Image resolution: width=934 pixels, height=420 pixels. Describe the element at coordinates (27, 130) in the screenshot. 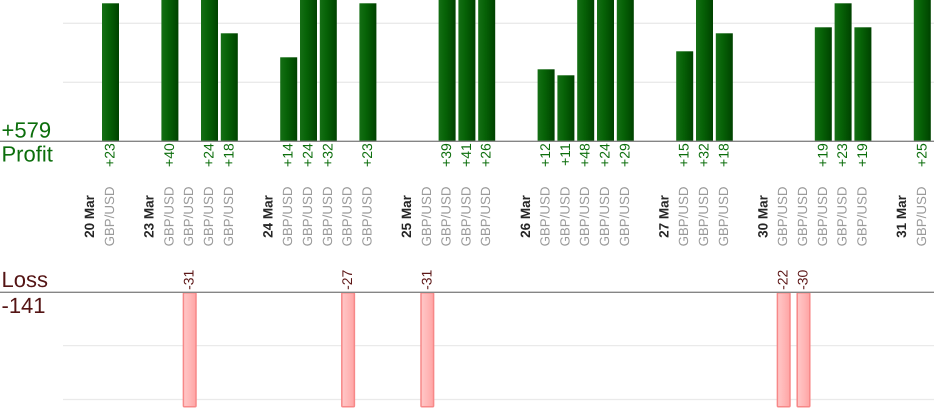

I see `svg-text: +579` at that location.